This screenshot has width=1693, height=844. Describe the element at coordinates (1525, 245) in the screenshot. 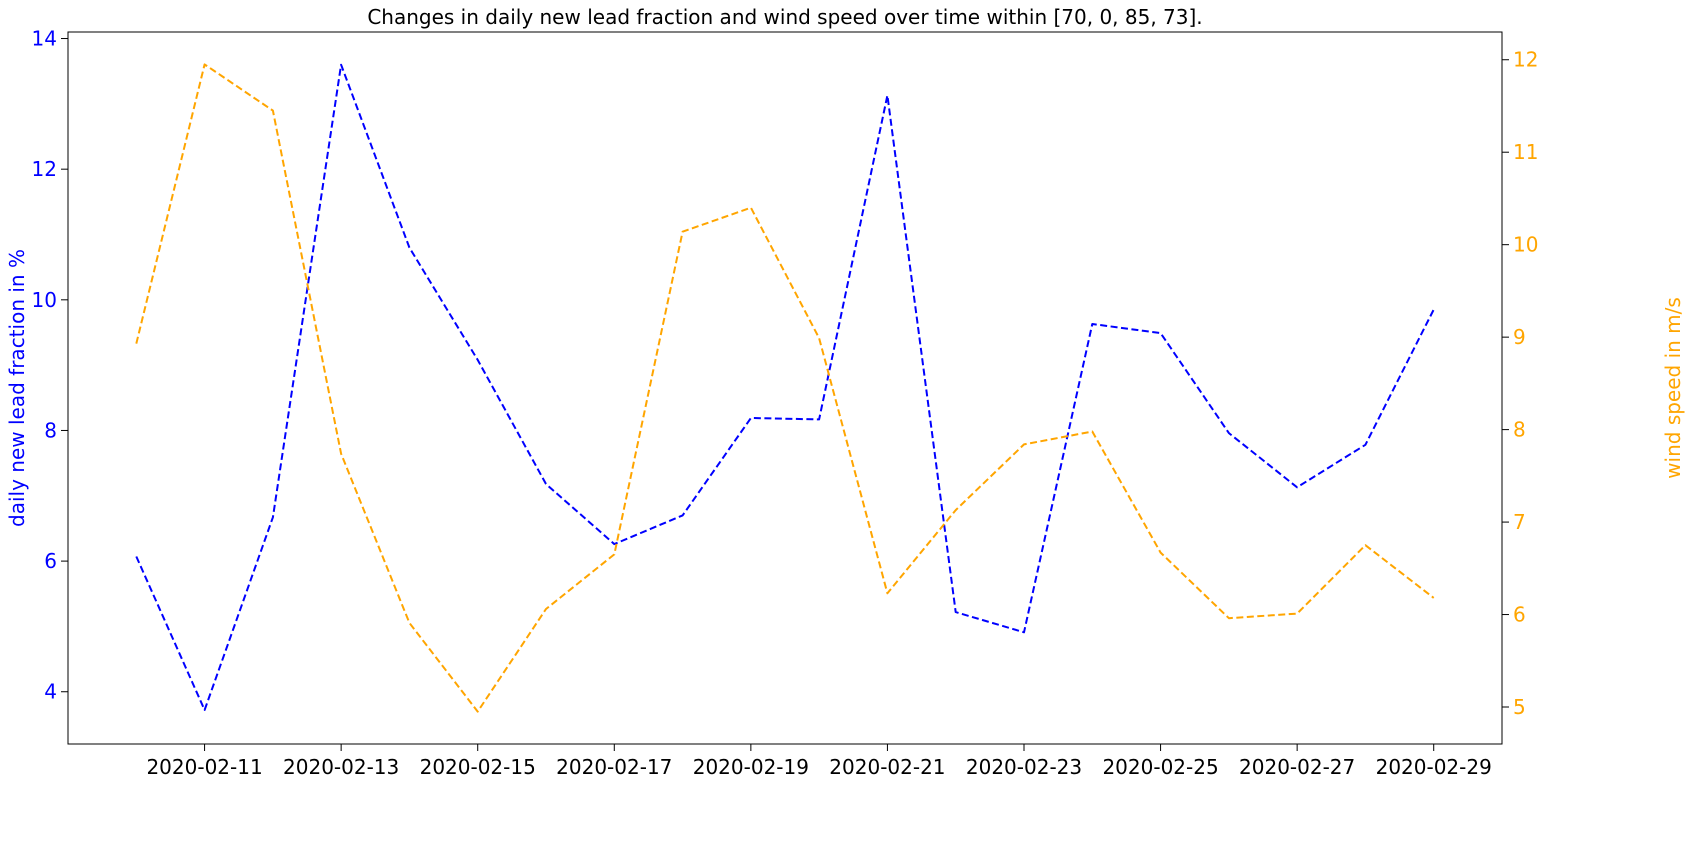

I see `right-tick-label: 10` at that location.